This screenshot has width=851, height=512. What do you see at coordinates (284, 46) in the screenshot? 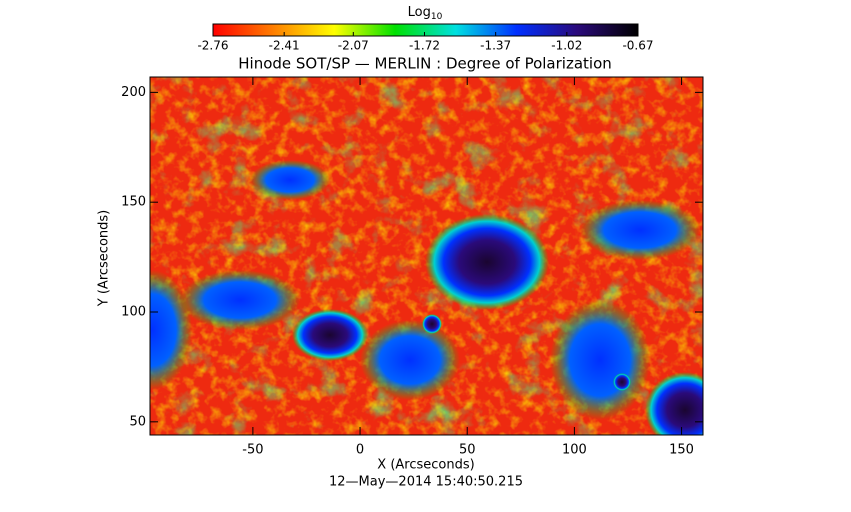
I see `colorbar-tick-label: -2.41` at bounding box center [284, 46].